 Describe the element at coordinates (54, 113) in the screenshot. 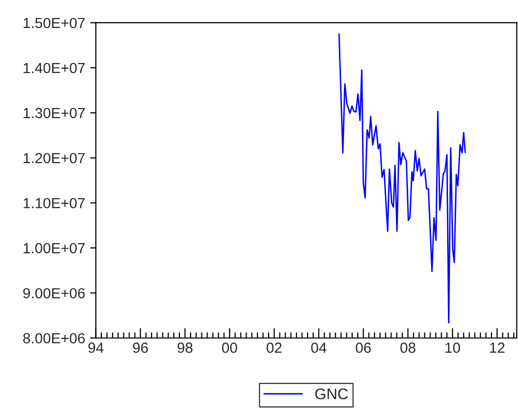

I see `y-tick-label: 1.30E+07` at that location.